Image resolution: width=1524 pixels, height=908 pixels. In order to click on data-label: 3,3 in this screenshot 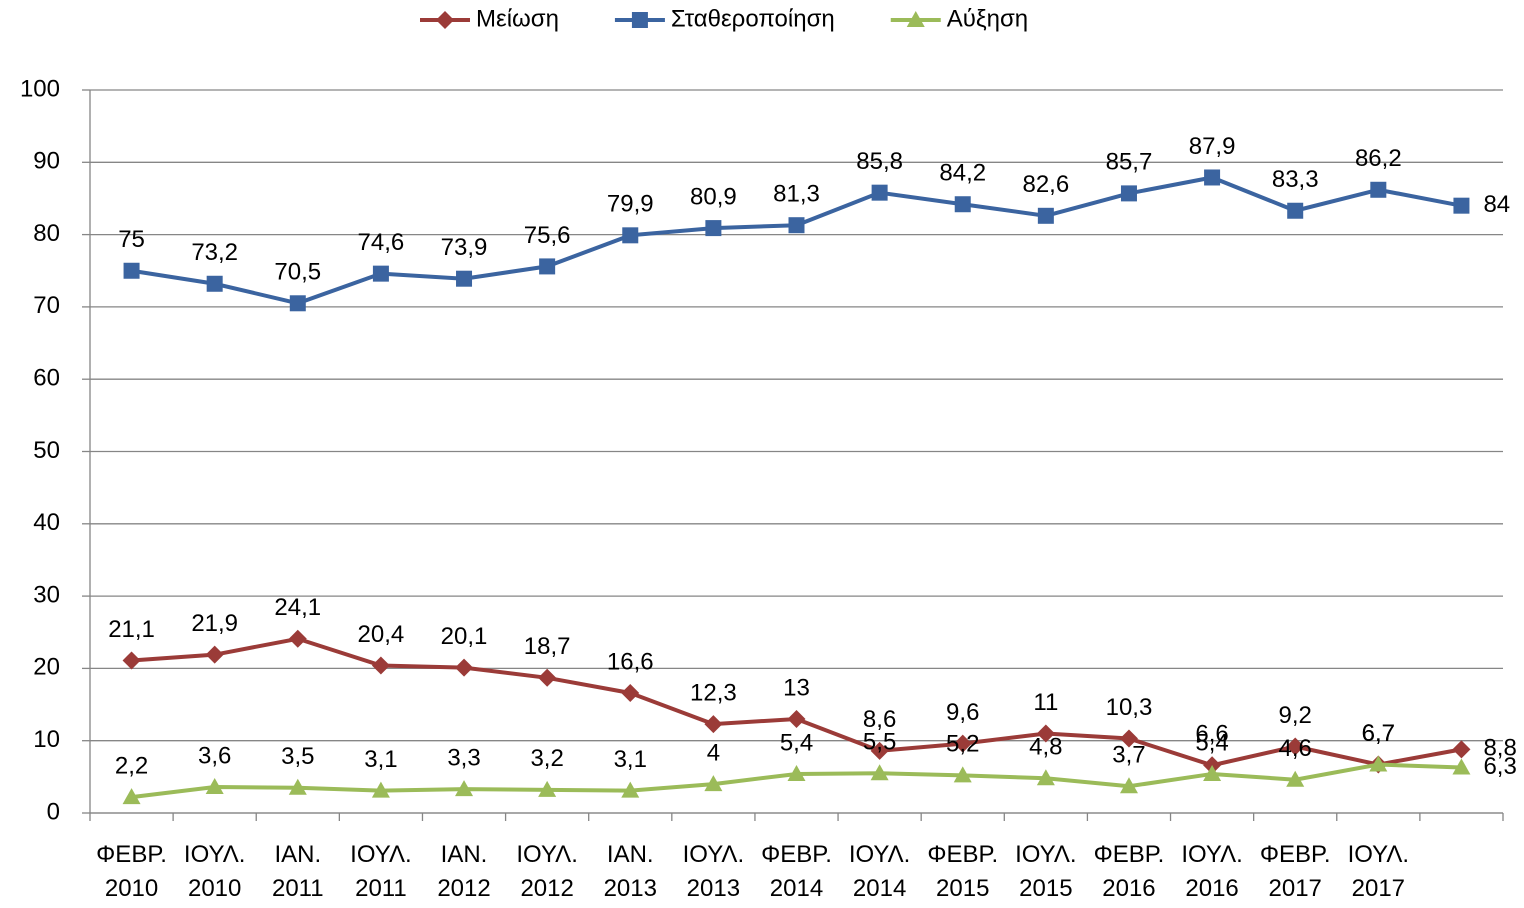, I will do `click(463, 757)`.